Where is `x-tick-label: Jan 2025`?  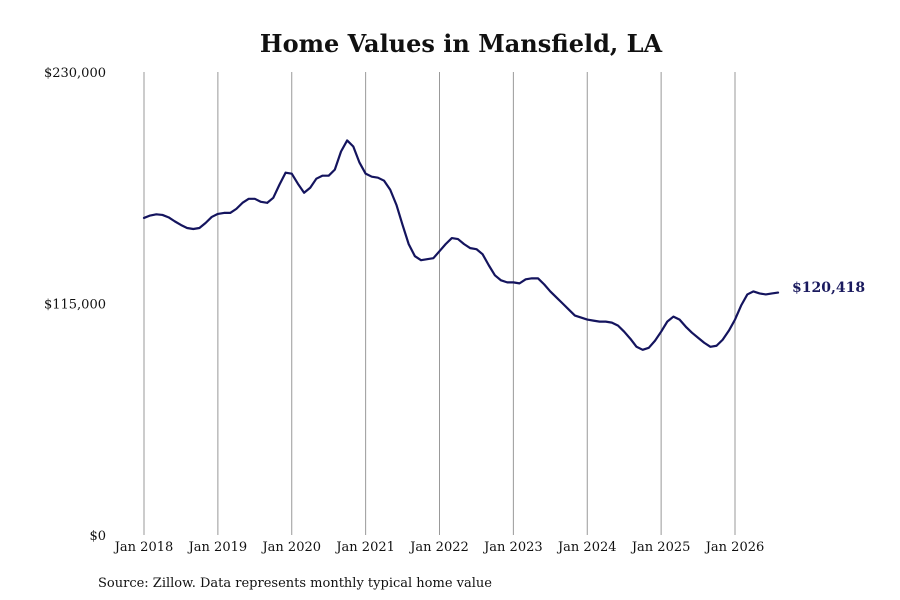
x-tick-label: Jan 2025 is located at coordinates (660, 547).